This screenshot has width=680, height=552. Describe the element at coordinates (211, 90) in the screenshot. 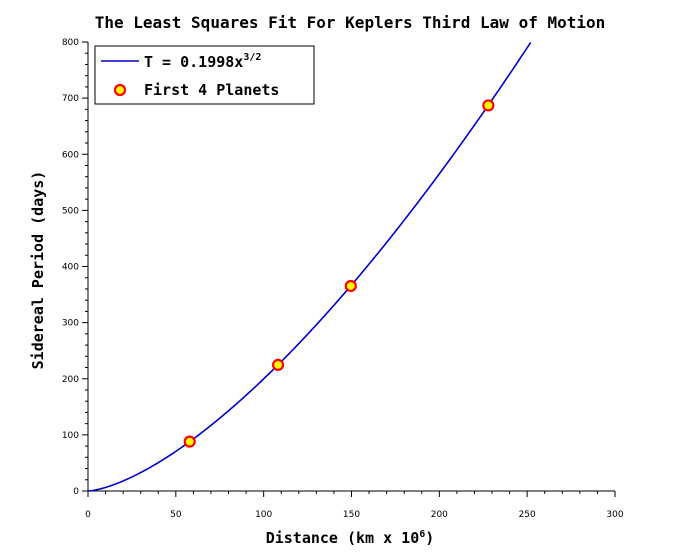

I see `legend-label-planets: First 4 Planets` at that location.